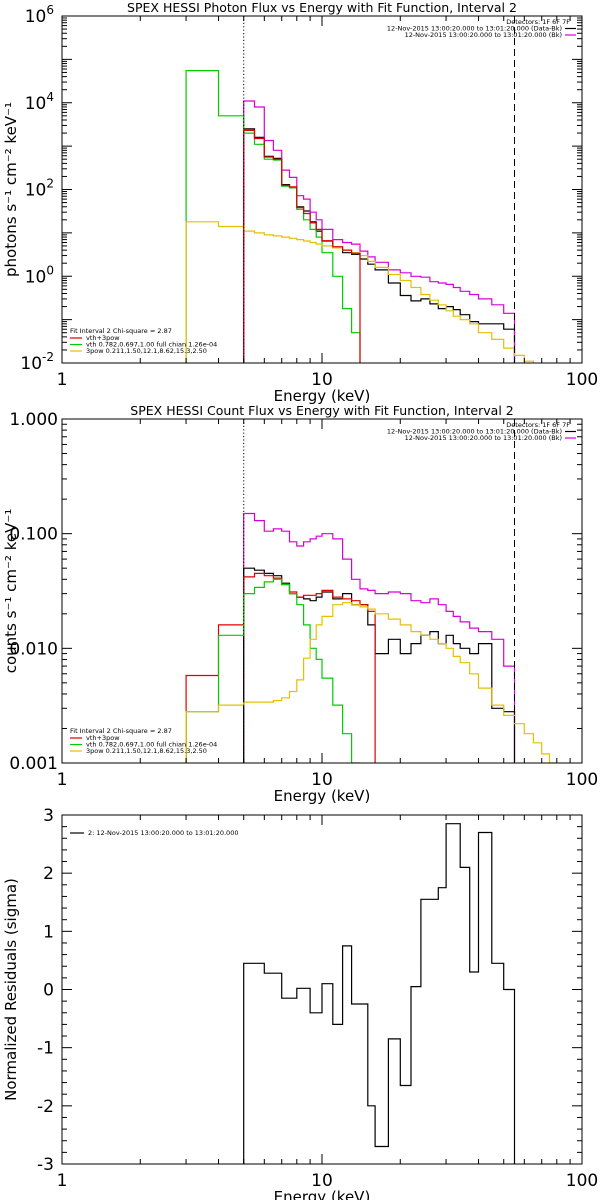 The height and width of the screenshot is (1204, 600). I want to click on panel1-y-tick-label: 10⁶, so click(39, 15).